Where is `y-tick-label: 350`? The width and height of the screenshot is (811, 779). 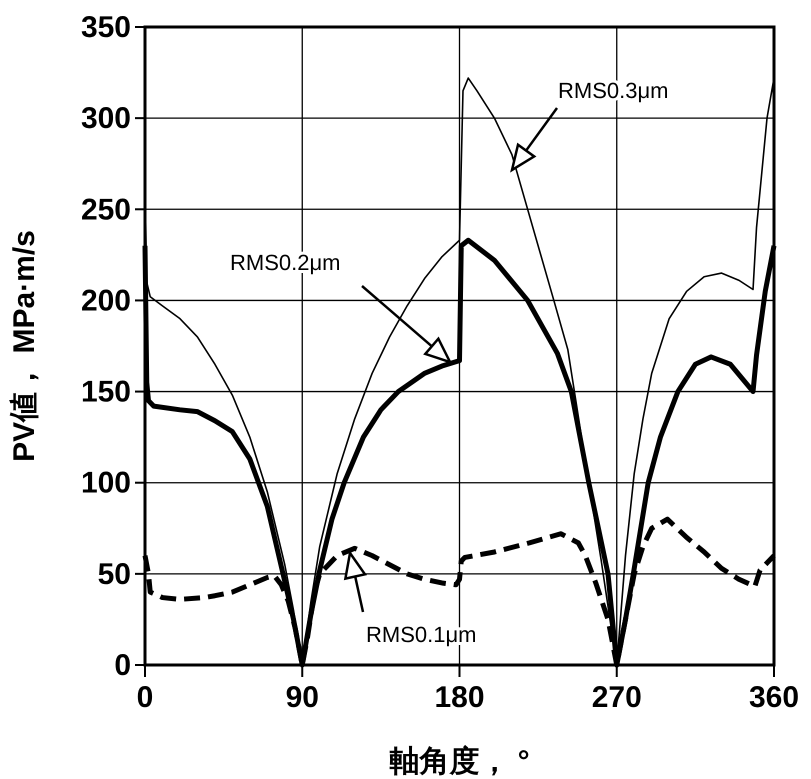 y-tick-label: 350 is located at coordinates (105, 27).